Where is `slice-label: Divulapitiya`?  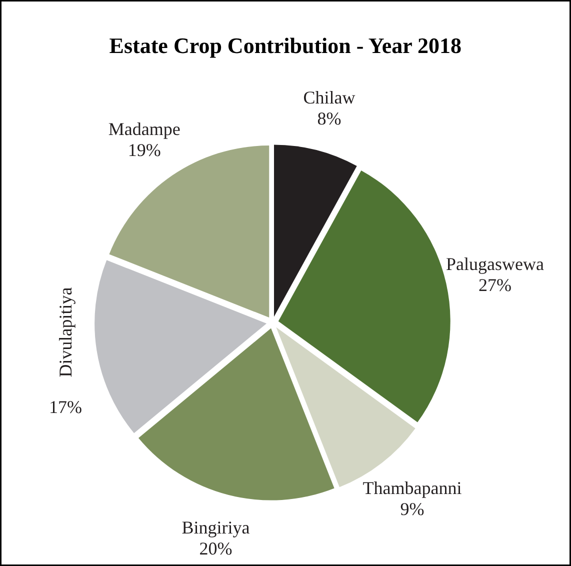
slice-label: Divulapitiya is located at coordinates (66, 332).